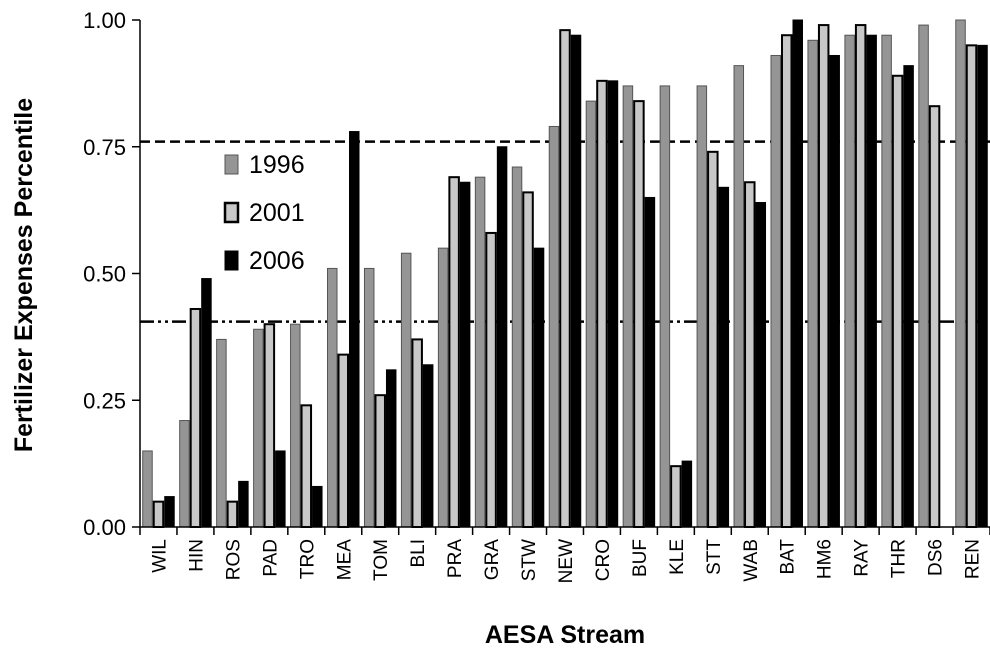 The width and height of the screenshot is (990, 649). Describe the element at coordinates (480, 352) in the screenshot. I see `bar-1996-GRA` at that location.